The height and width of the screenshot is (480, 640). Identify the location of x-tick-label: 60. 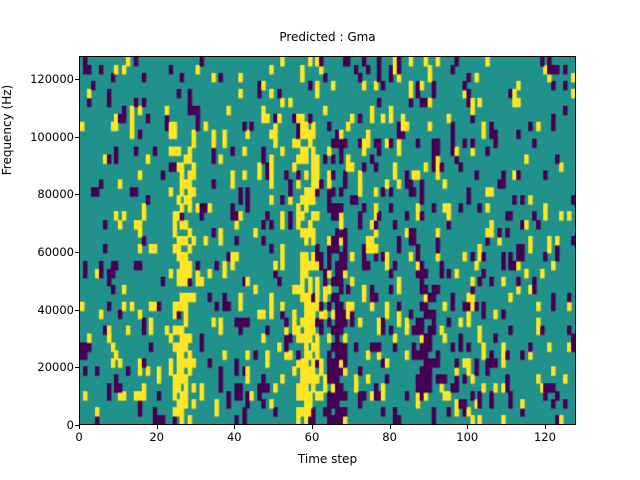
(312, 437).